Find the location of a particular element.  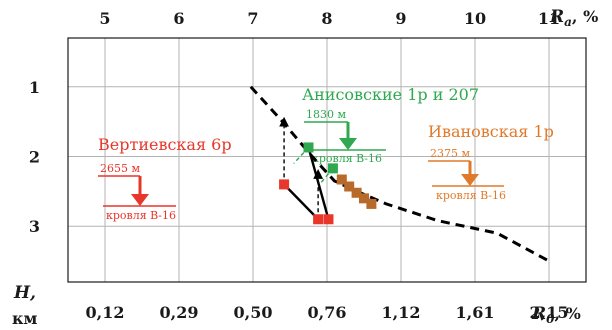

svg-text: Ra, % is located at coordinates (573, 18).